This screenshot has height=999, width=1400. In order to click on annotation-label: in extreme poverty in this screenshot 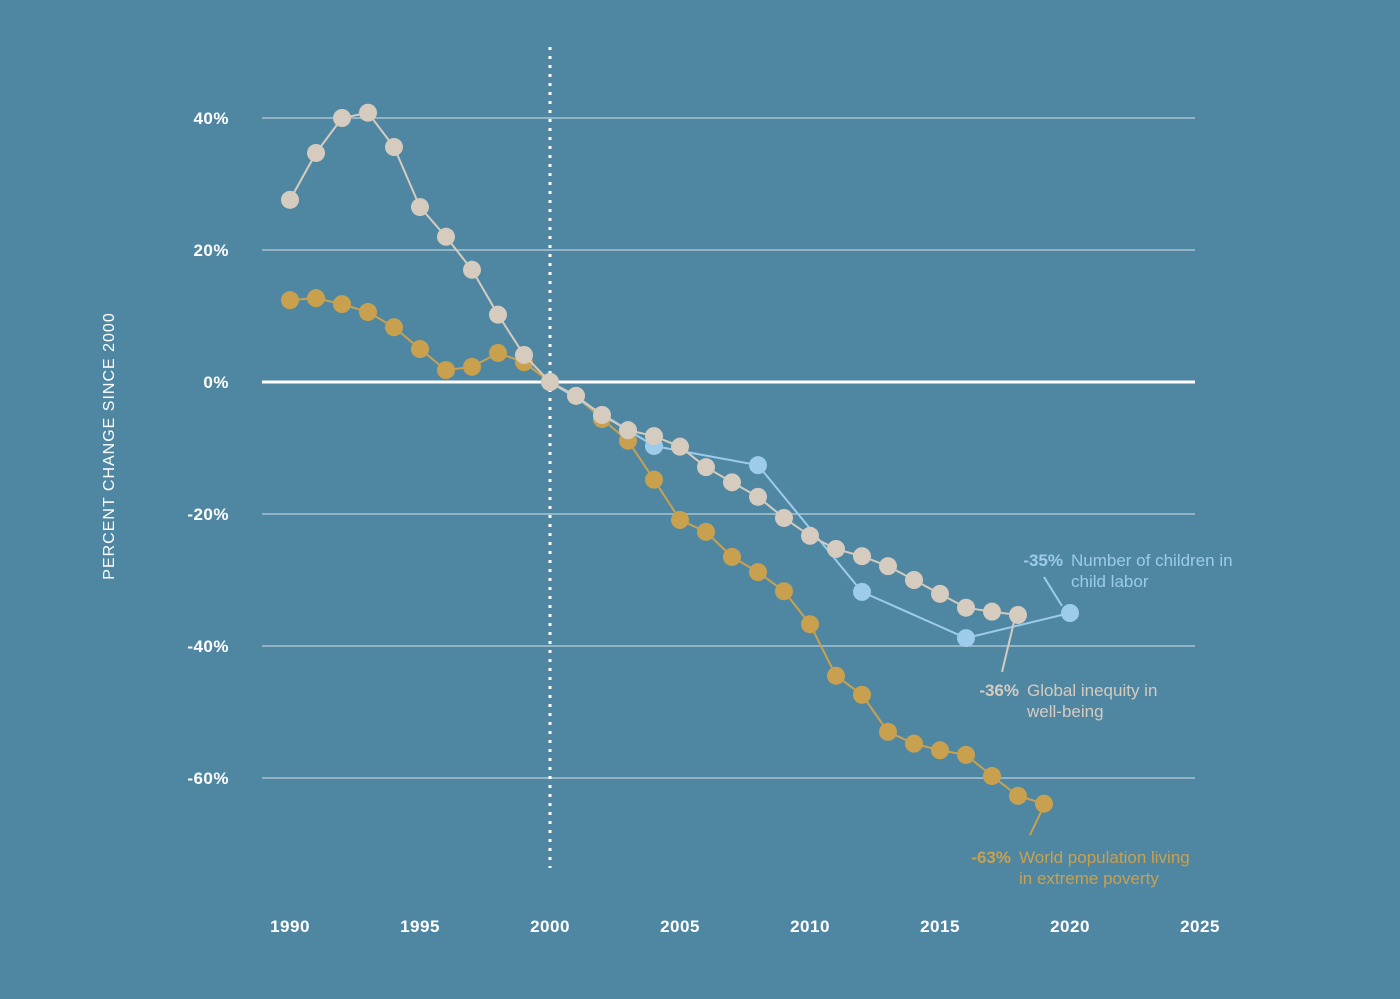, I will do `click(1089, 878)`.